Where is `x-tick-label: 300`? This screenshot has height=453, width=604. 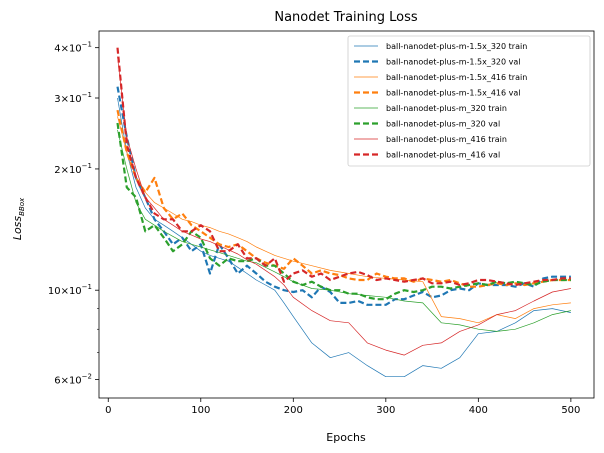
x-tick-label: 300 is located at coordinates (385, 410).